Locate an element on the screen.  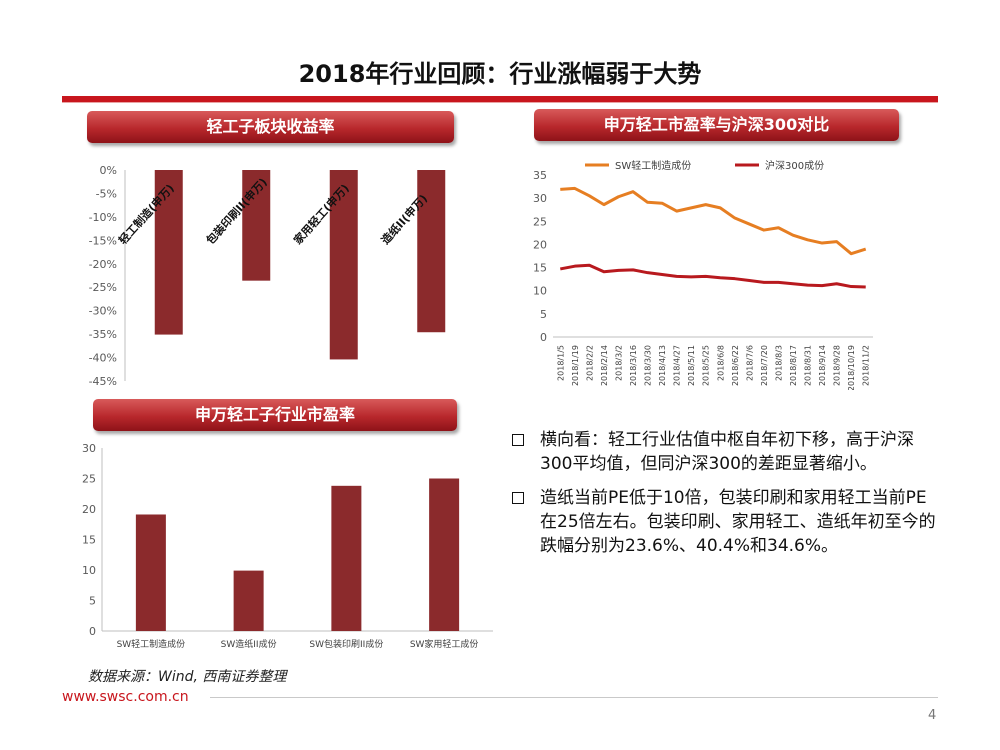
category-label: SW包装印刷II成份 is located at coordinates (346, 644).